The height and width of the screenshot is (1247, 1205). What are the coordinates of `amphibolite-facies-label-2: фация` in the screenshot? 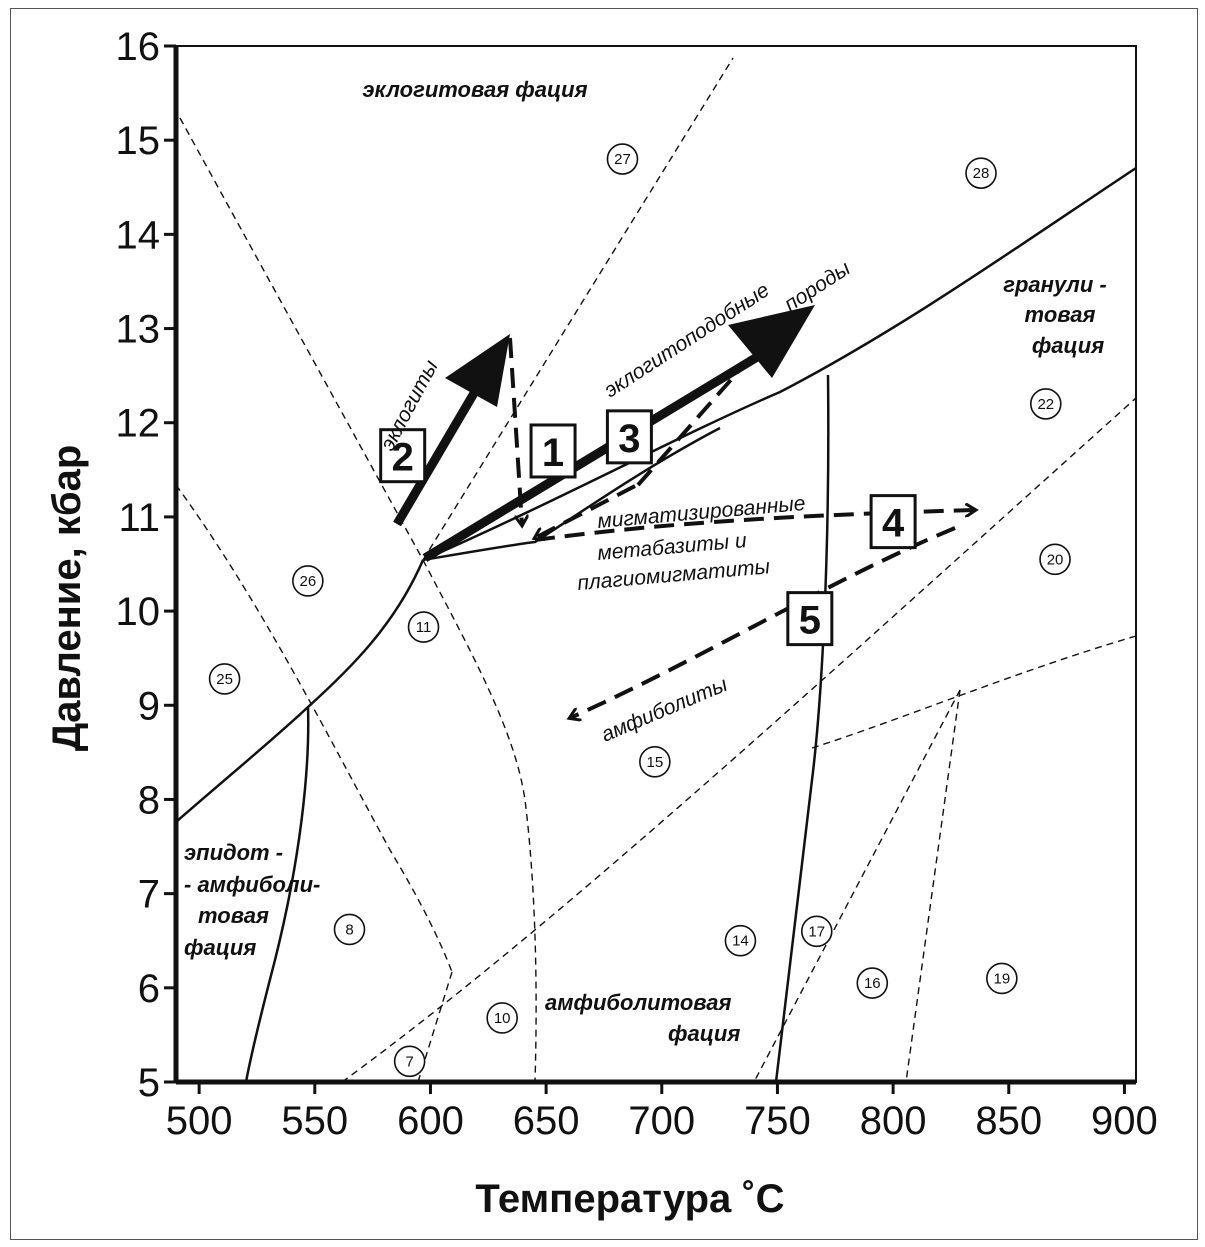 It's located at (704, 1033).